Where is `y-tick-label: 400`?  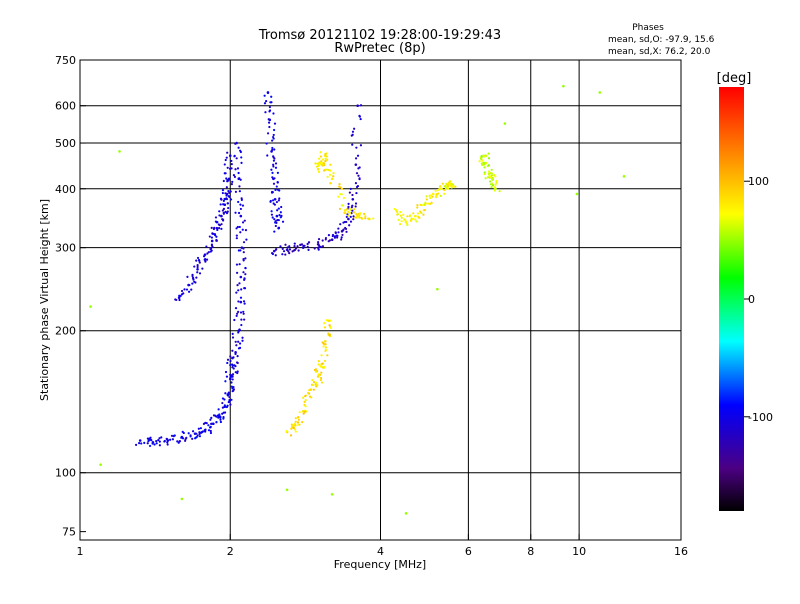 y-tick-label: 400 is located at coordinates (65, 189).